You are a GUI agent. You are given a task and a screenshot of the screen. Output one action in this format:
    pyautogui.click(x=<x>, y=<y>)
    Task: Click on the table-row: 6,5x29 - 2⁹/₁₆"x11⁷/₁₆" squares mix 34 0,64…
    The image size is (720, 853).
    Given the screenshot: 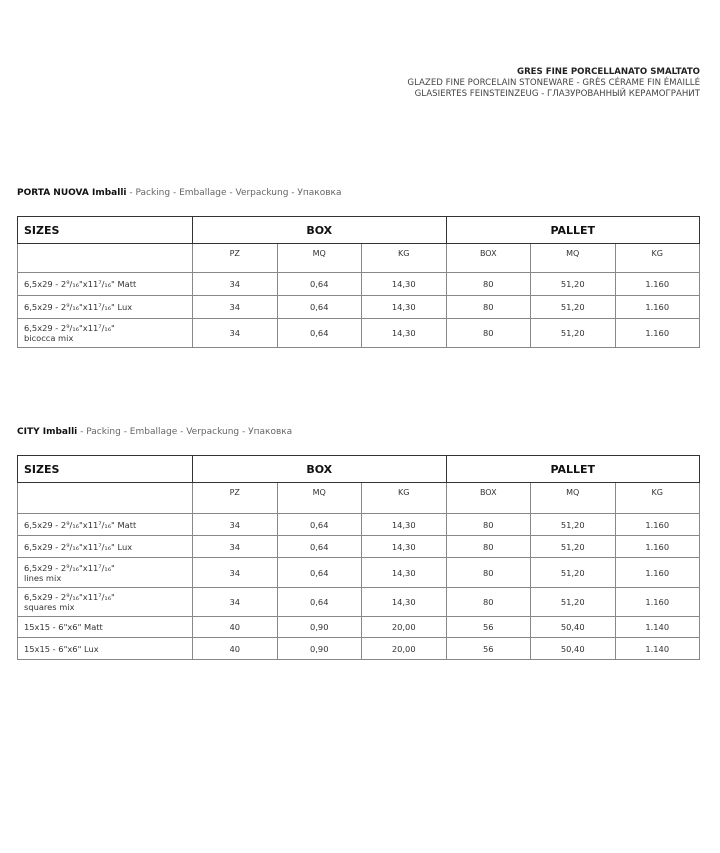 What is the action you would take?
    pyautogui.click(x=358, y=602)
    